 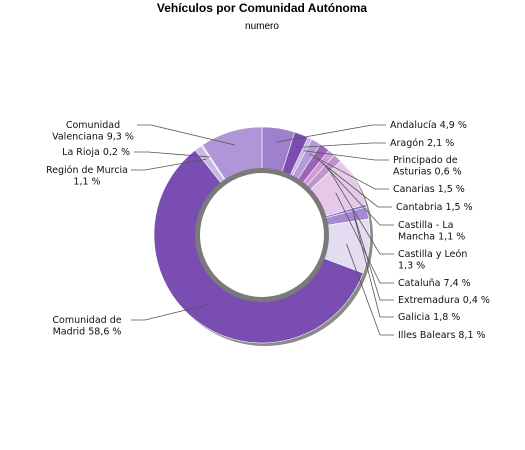 I want to click on slice-label-3: Canarias 1,5 %, so click(x=429, y=189).